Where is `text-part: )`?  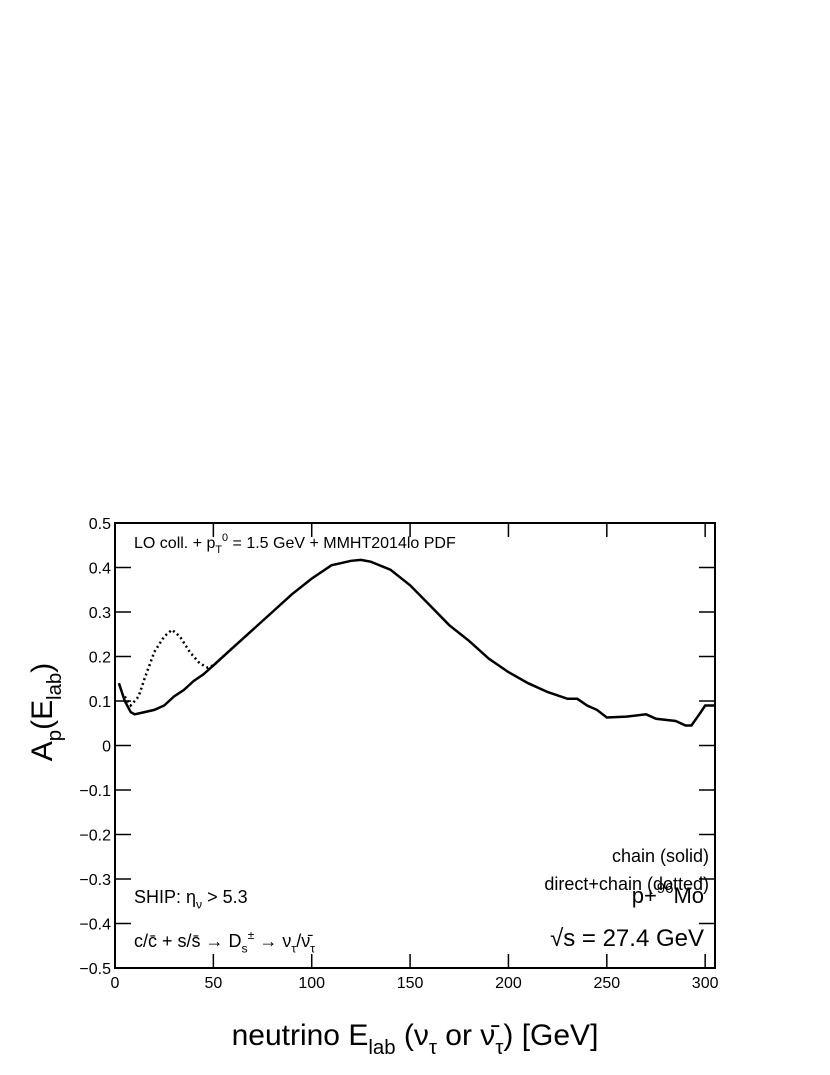 text-part: ) is located at coordinates (42, 668).